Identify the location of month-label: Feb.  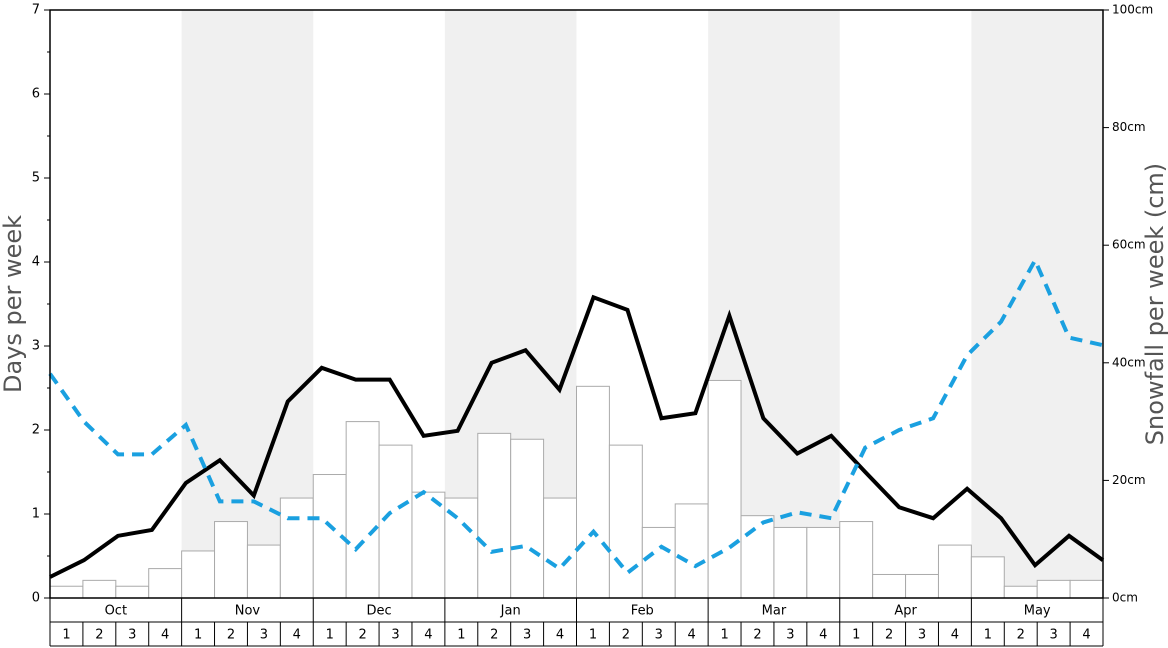
(642, 611).